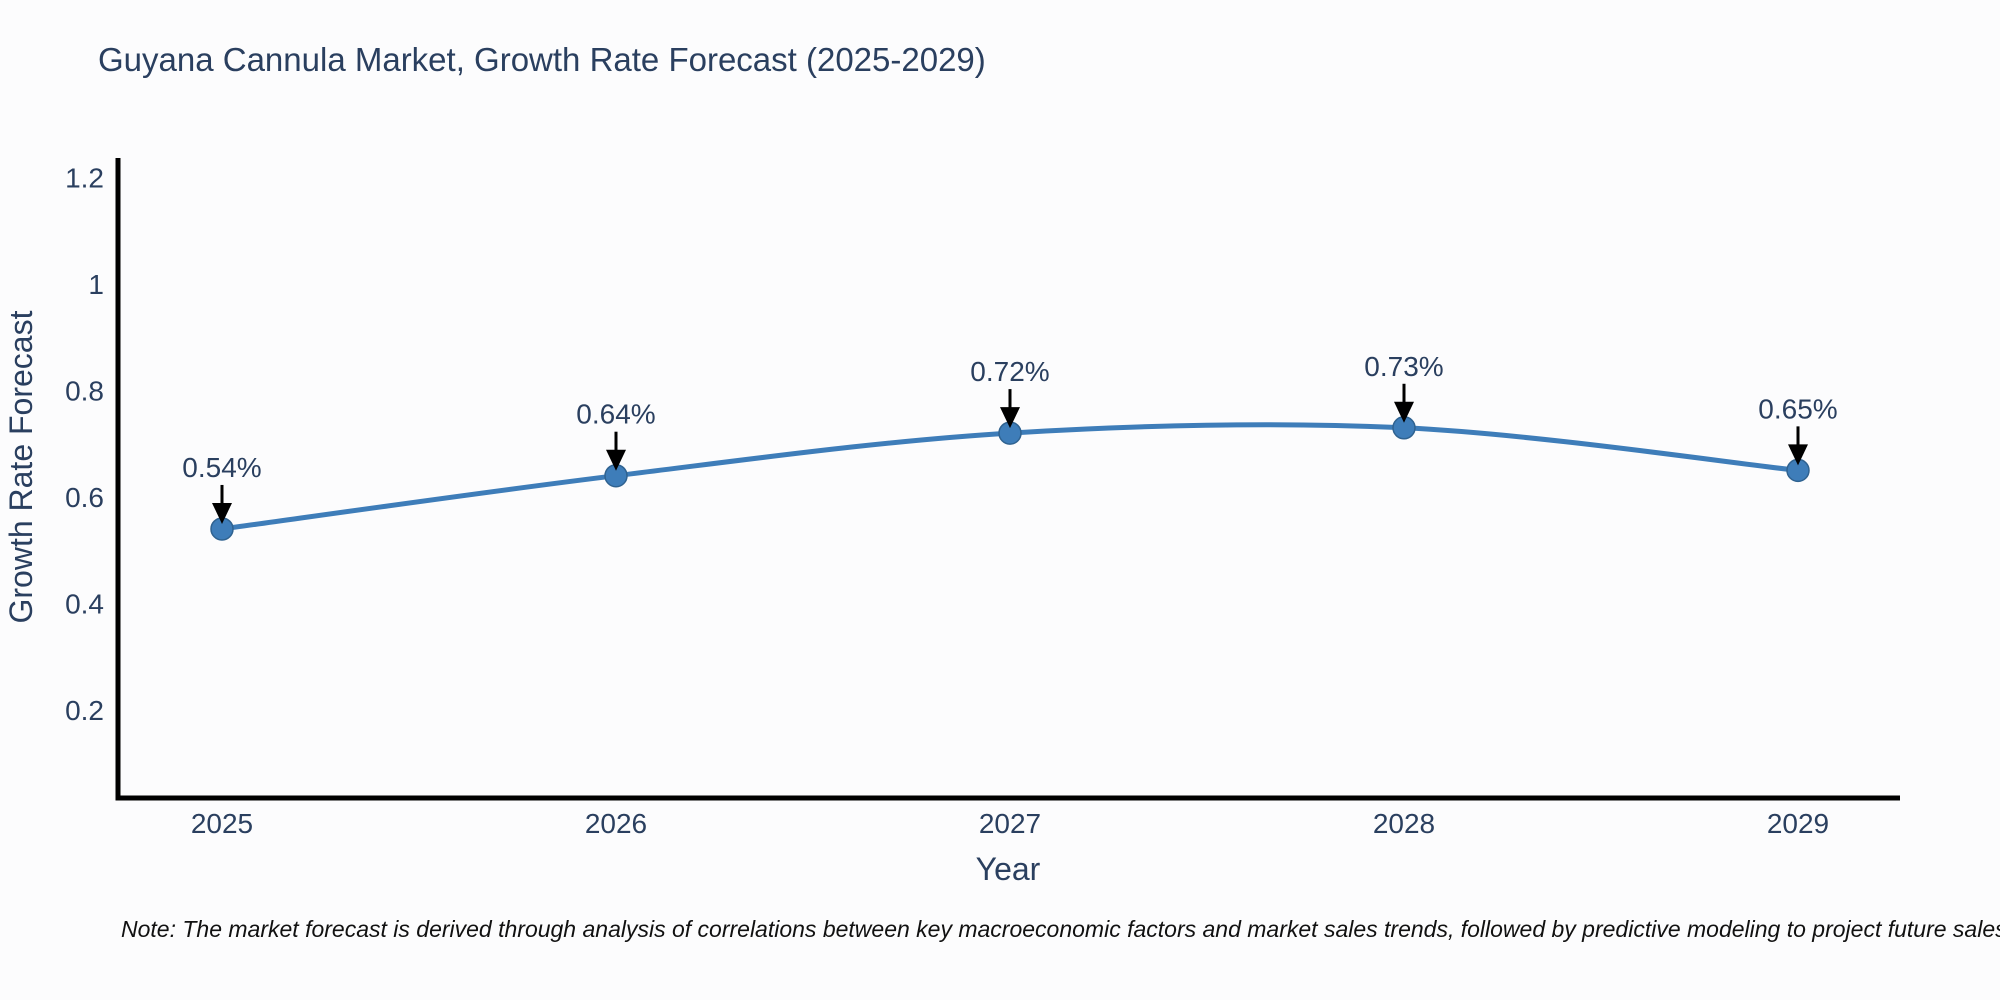 The width and height of the screenshot is (2000, 1000). What do you see at coordinates (21, 466) in the screenshot?
I see `y-axis-title: Growth Rate Forecast` at bounding box center [21, 466].